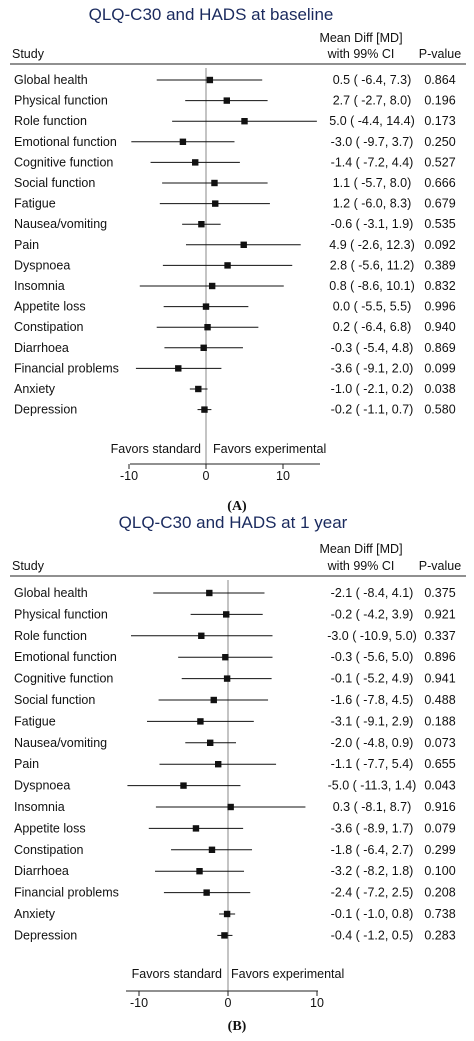  What do you see at coordinates (439, 389) in the screenshot?
I see `p-value: 0.038` at bounding box center [439, 389].